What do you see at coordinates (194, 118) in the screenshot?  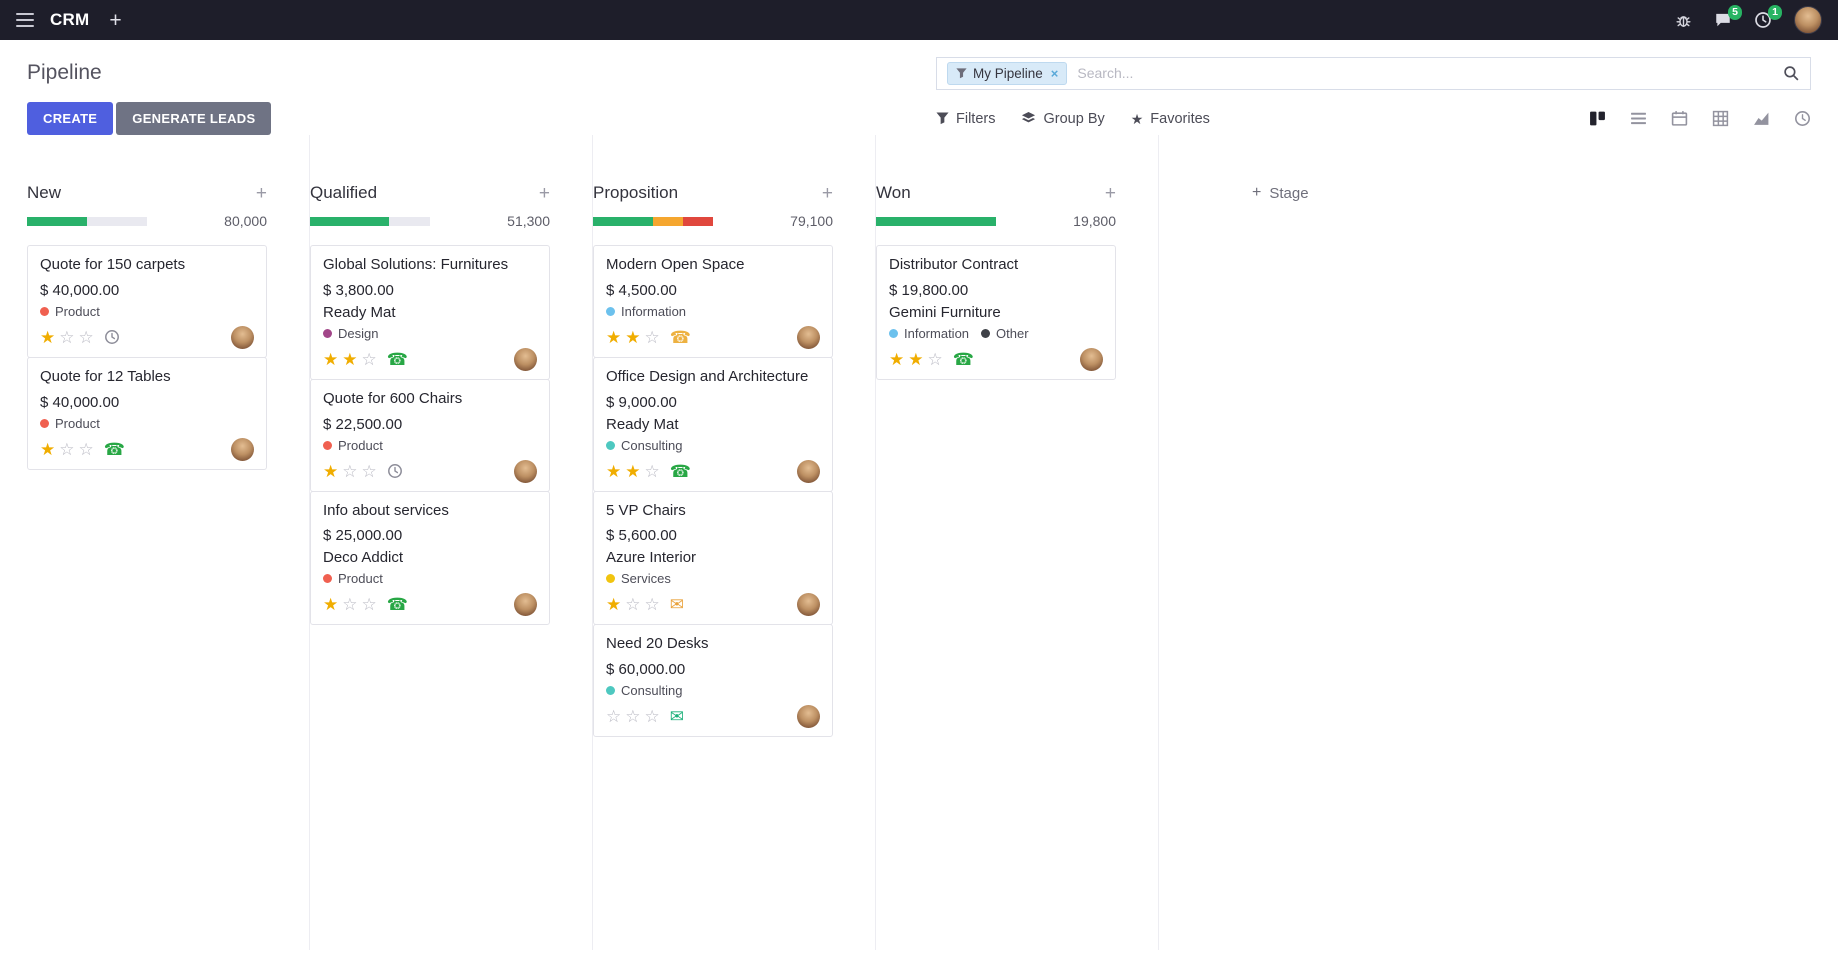 I see `generate-leads-button: GENERATE LEADS` at bounding box center [194, 118].